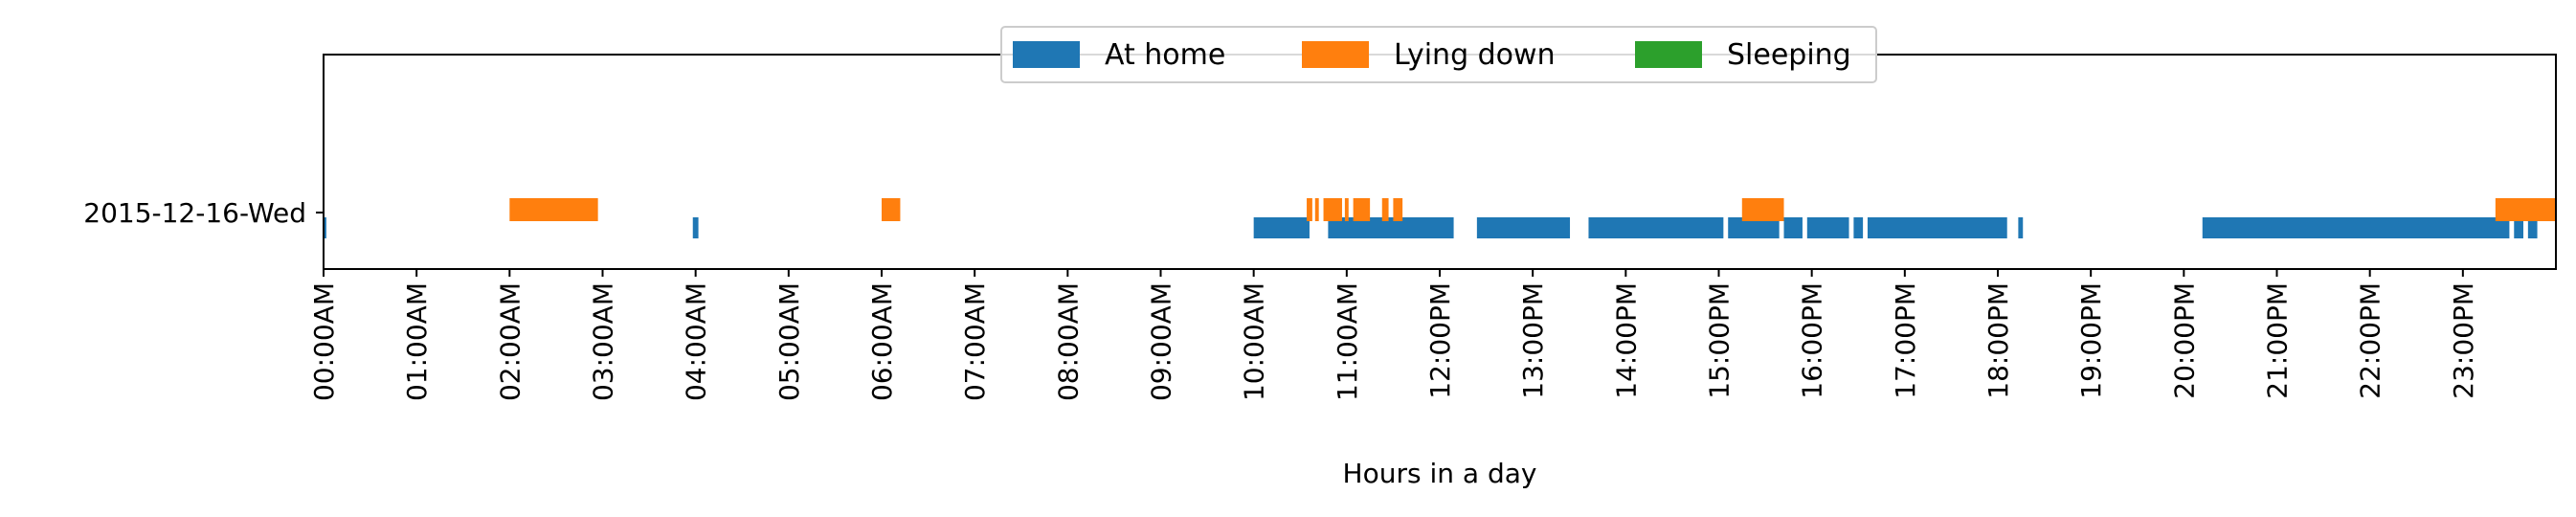 The image size is (2576, 517). I want to click on activity-bars, so click(1440, 218).